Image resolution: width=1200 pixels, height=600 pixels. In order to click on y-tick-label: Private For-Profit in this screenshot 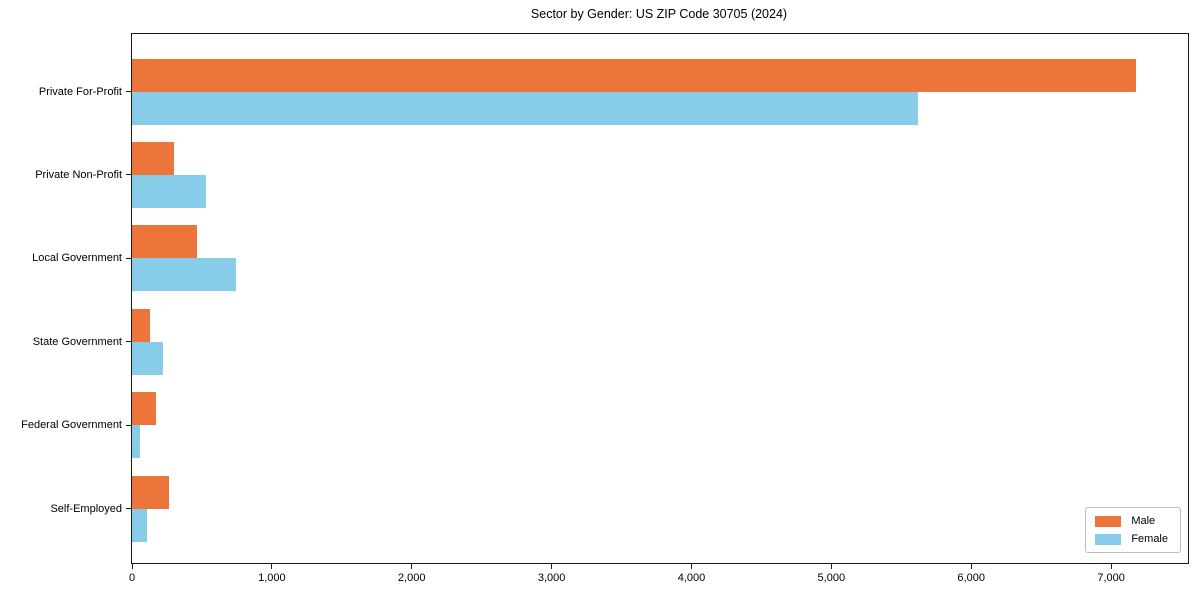, I will do `click(80, 91)`.